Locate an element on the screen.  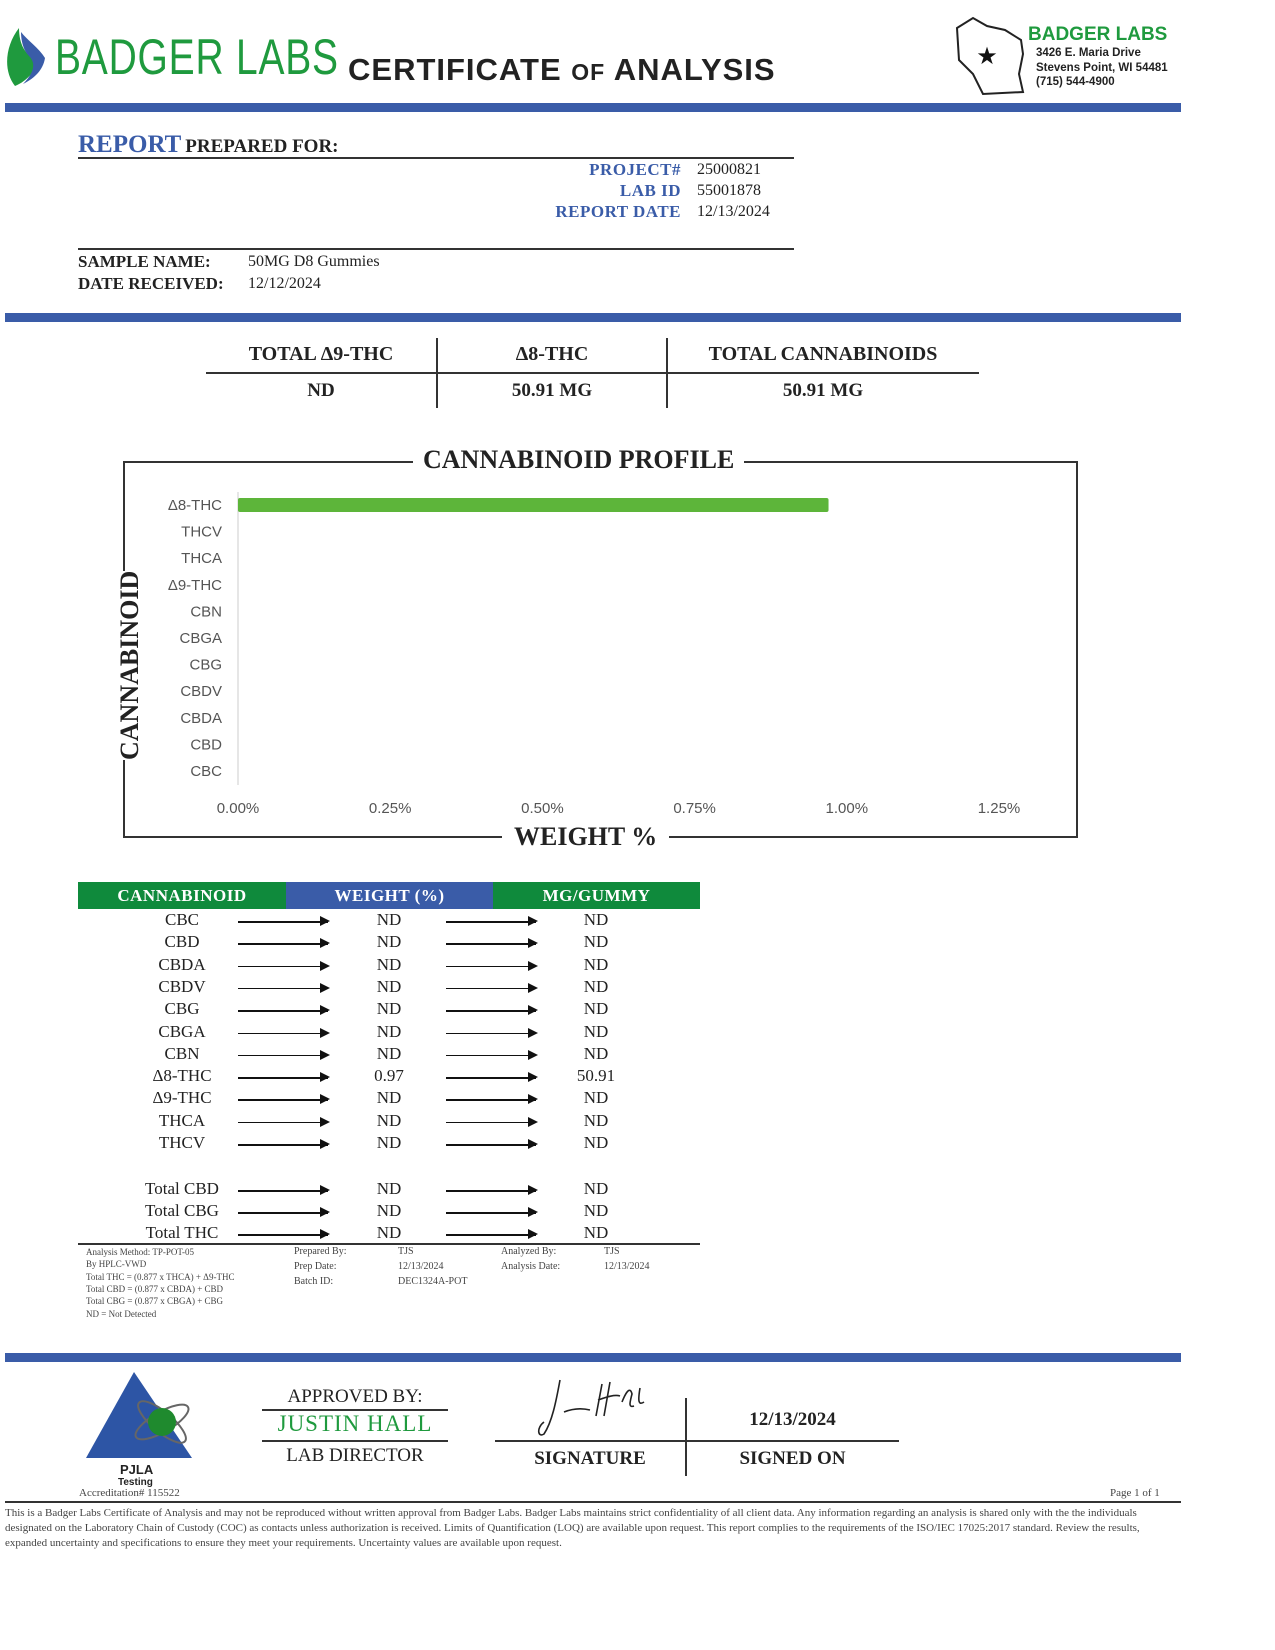
phone-number: (715) 544-4900 is located at coordinates (1075, 82).